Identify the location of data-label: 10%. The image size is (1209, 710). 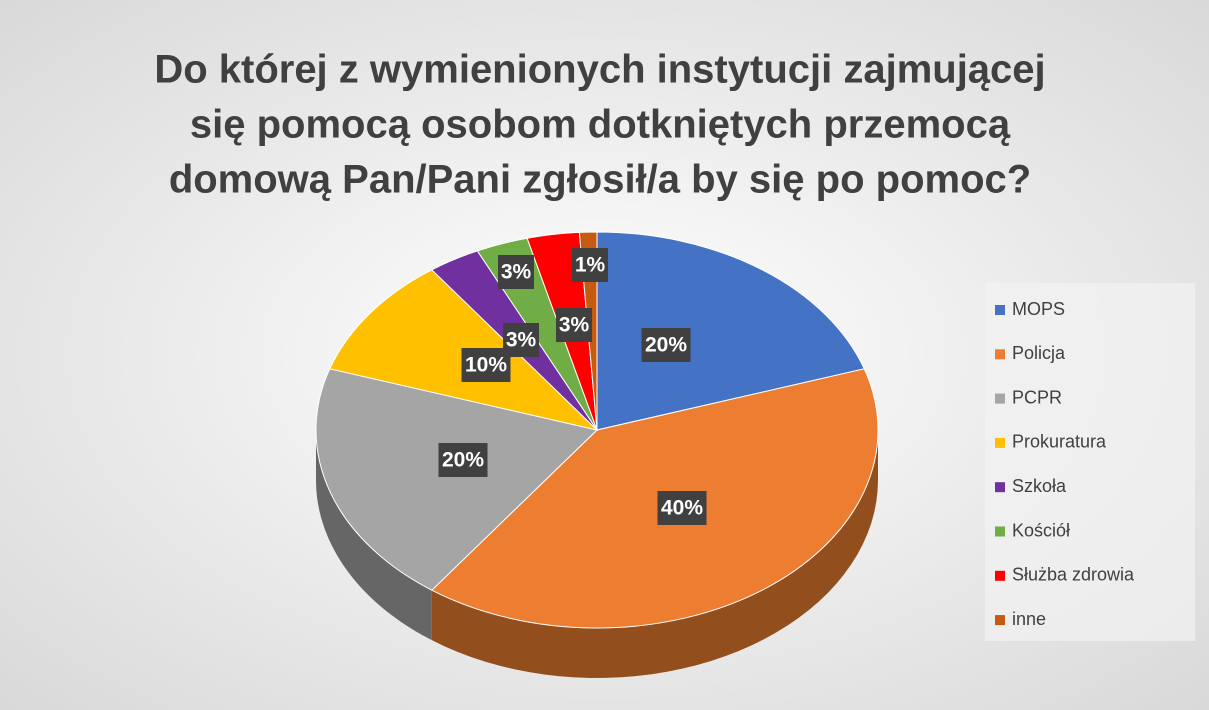
(486, 365).